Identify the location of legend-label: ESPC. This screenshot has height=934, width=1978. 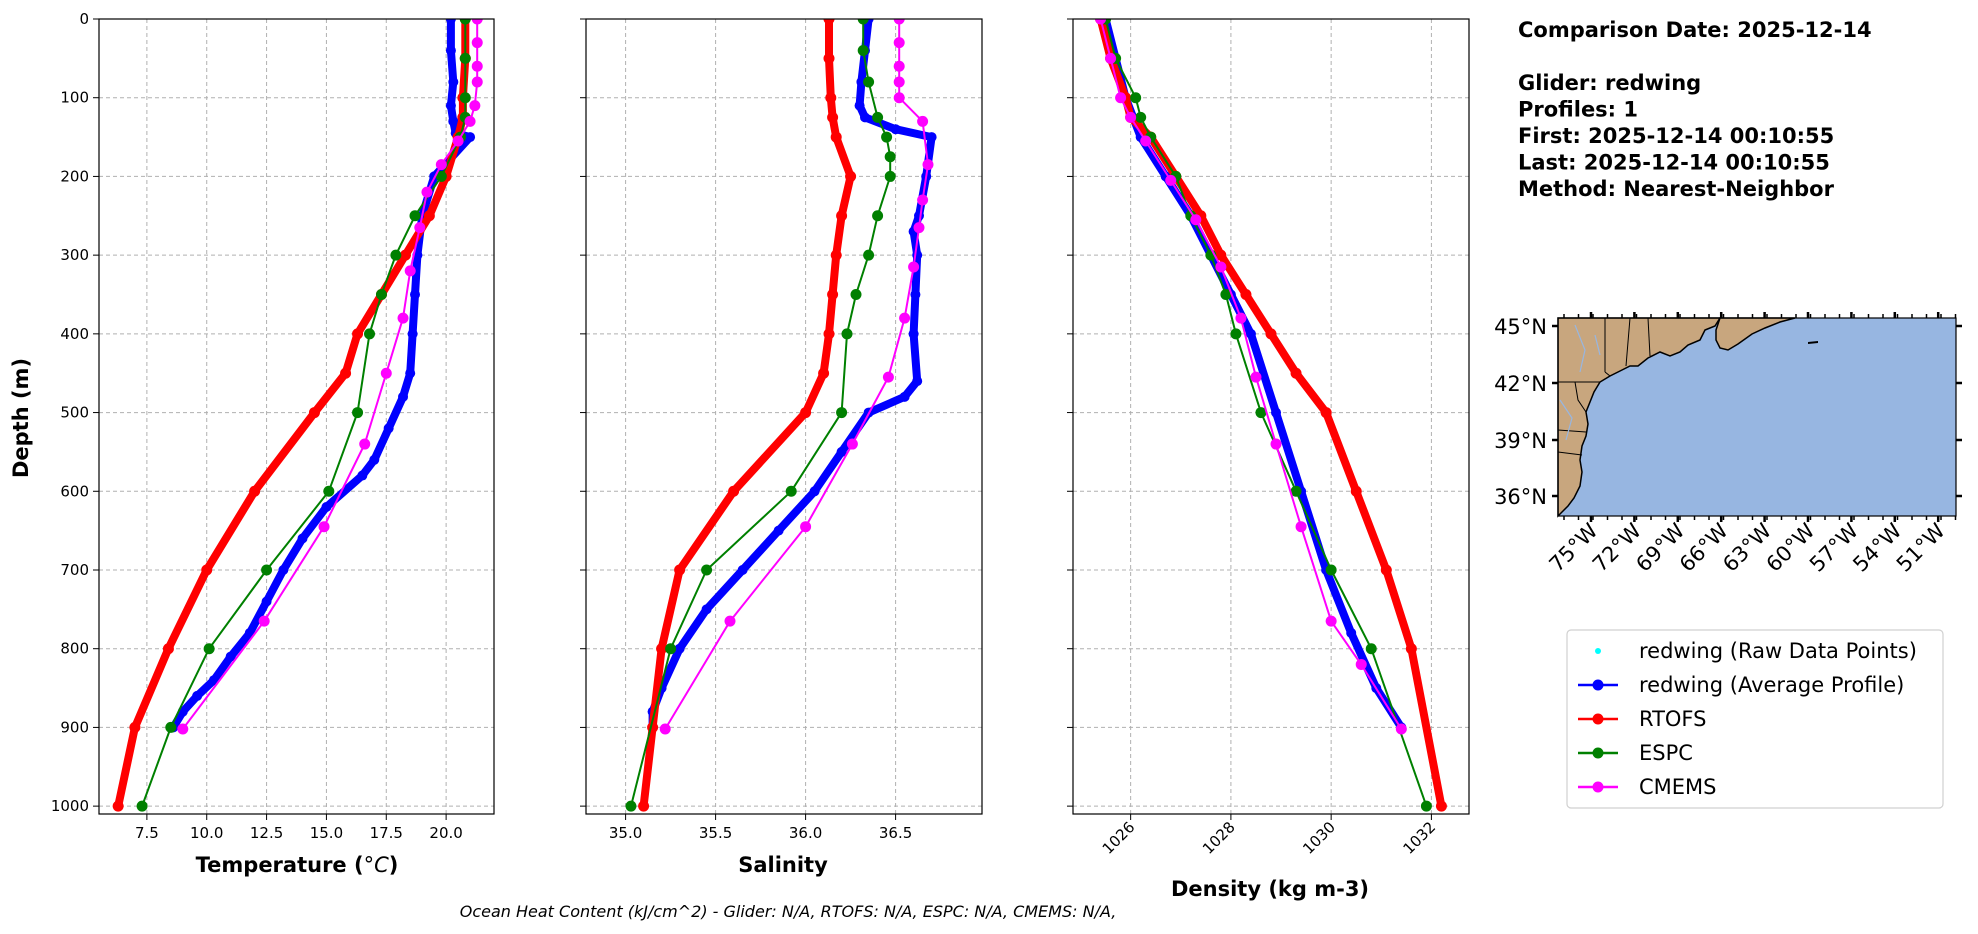
(1666, 753).